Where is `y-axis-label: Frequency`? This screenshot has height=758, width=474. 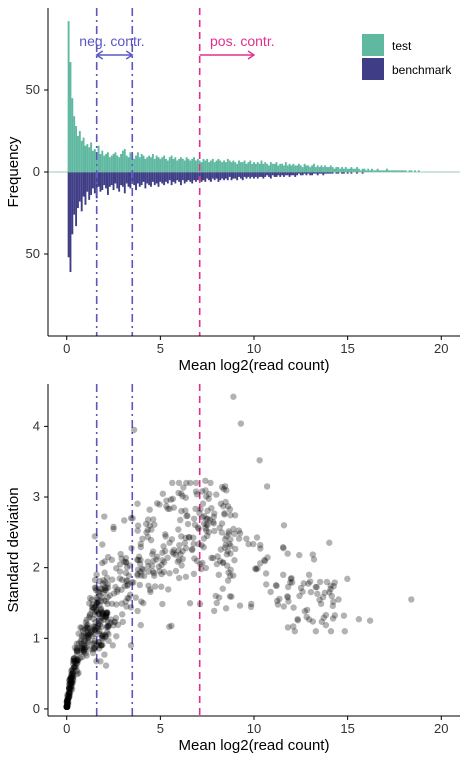 y-axis-label: Frequency is located at coordinates (13, 171).